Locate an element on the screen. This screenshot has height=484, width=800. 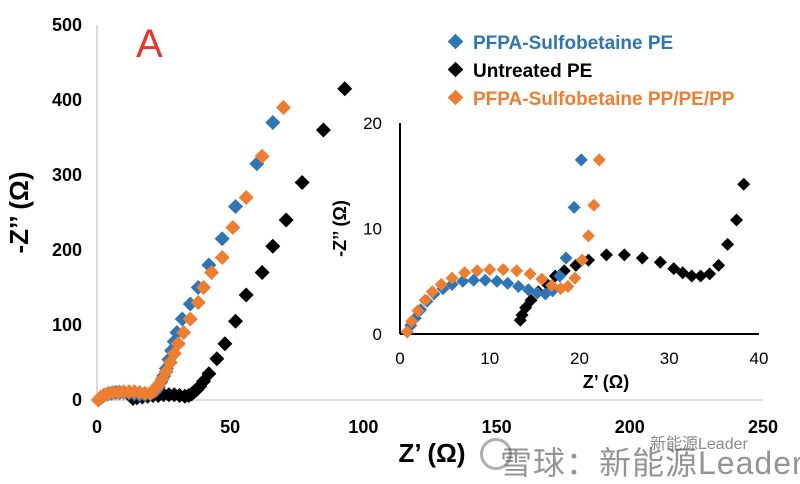
main-y-tick-label: 0 is located at coordinates (77, 400).